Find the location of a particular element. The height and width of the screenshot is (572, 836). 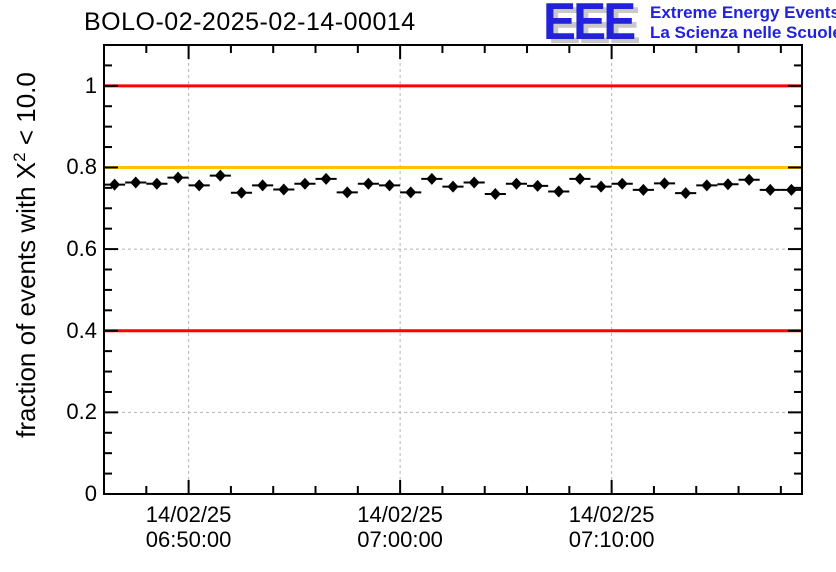

x-tick-label: 14/02/25 07:10:00 is located at coordinates (612, 527).